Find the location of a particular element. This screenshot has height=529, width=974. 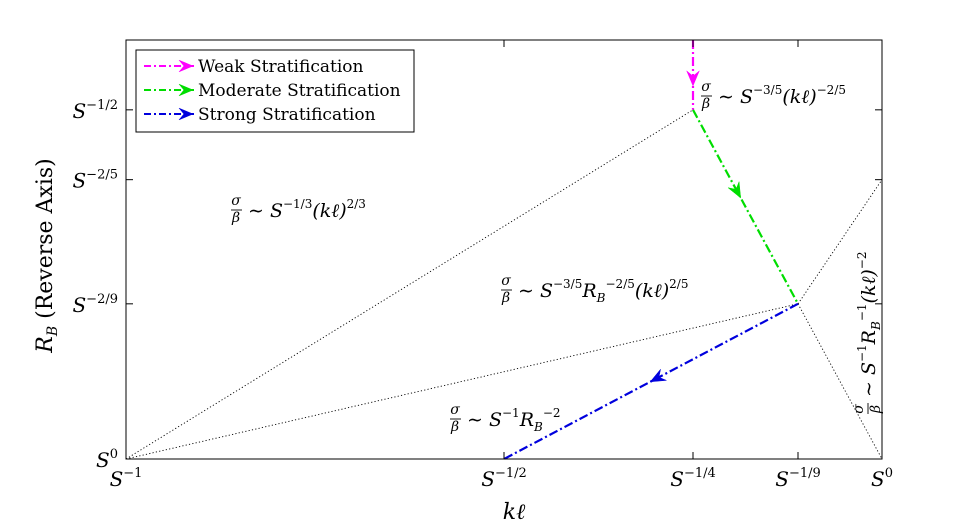

annotation-middle: σβ ∼ S−3/5RB−2/5(kℓ)2/5 is located at coordinates (595, 289).